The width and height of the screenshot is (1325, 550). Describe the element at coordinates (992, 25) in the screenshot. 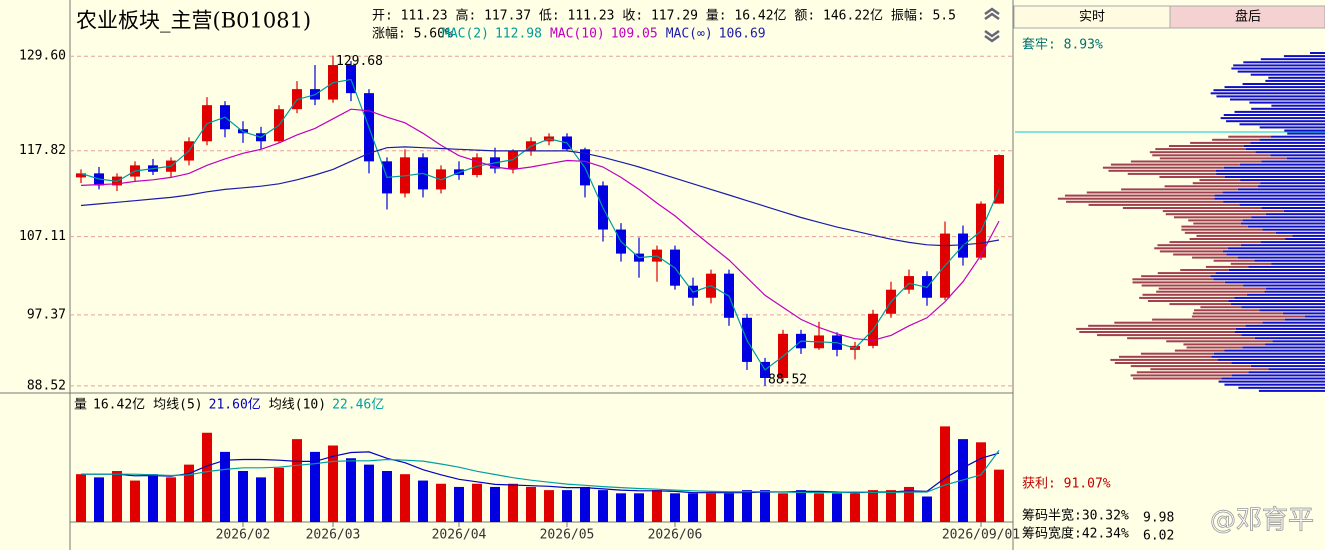

I see `scroll-icons` at that location.